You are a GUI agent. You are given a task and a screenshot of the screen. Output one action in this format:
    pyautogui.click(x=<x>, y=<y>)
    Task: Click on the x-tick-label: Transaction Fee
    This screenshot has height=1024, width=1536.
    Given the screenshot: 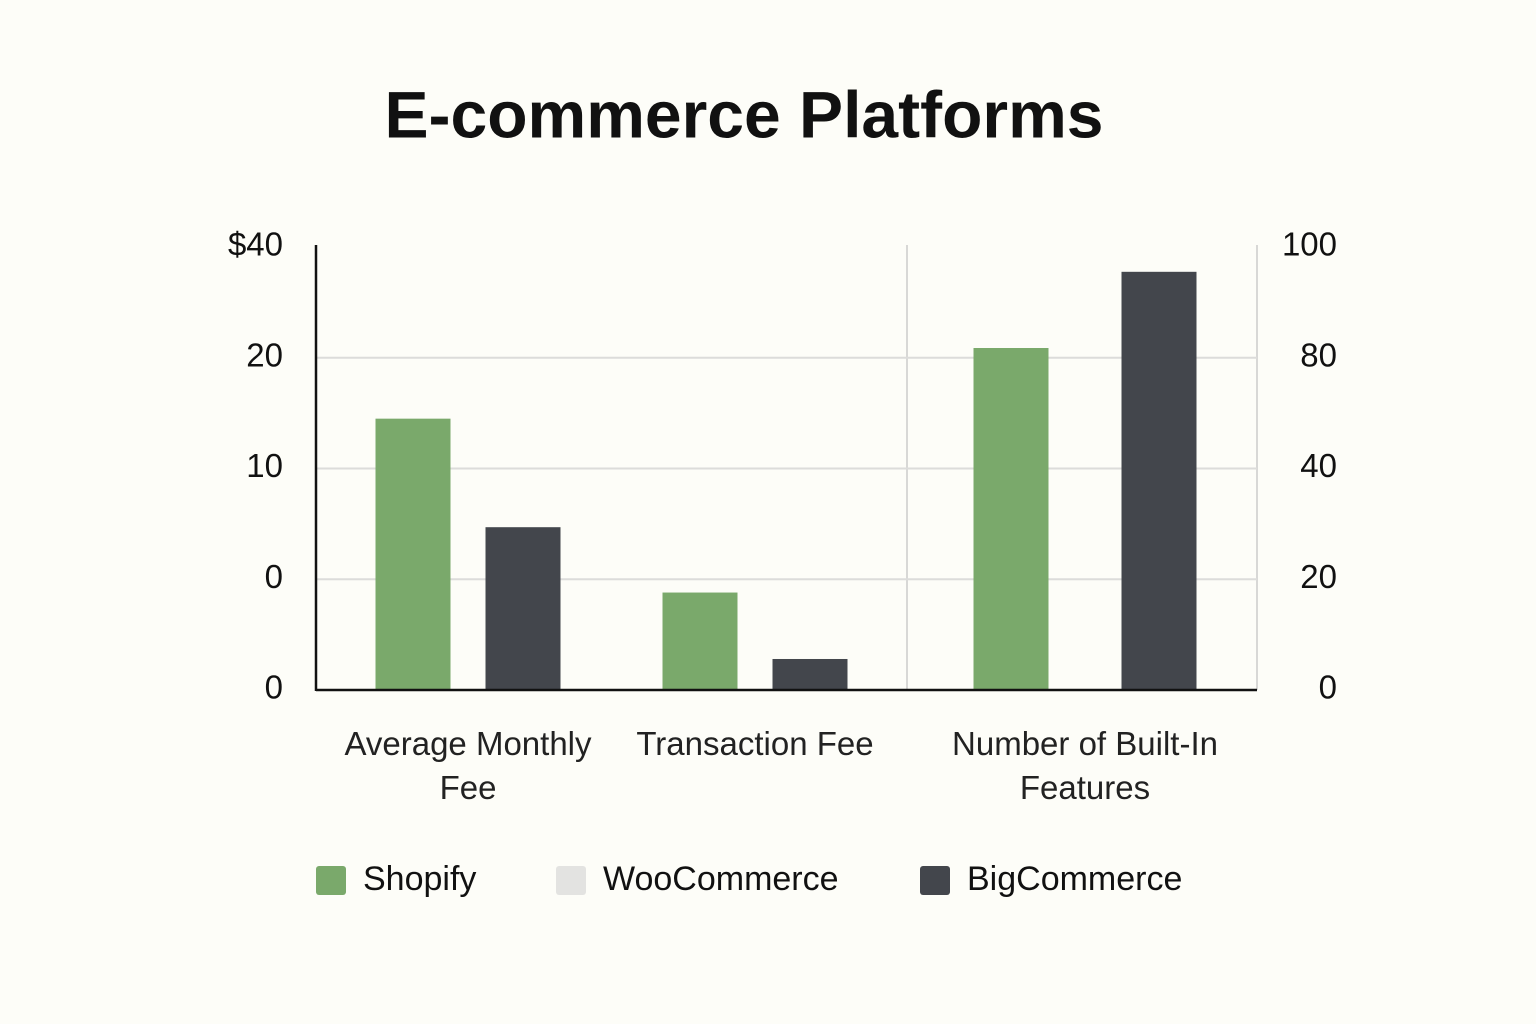 What is the action you would take?
    pyautogui.click(x=755, y=743)
    